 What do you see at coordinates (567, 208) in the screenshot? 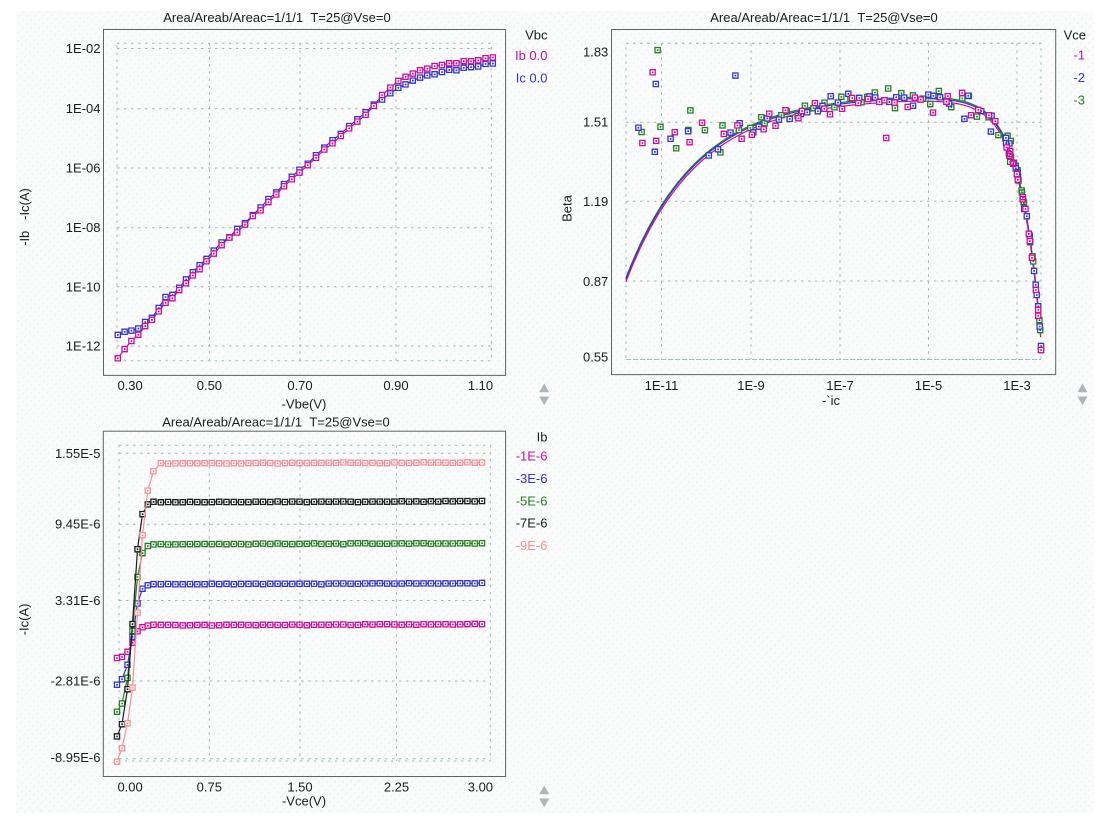
I see `svg-text: Beta` at bounding box center [567, 208].